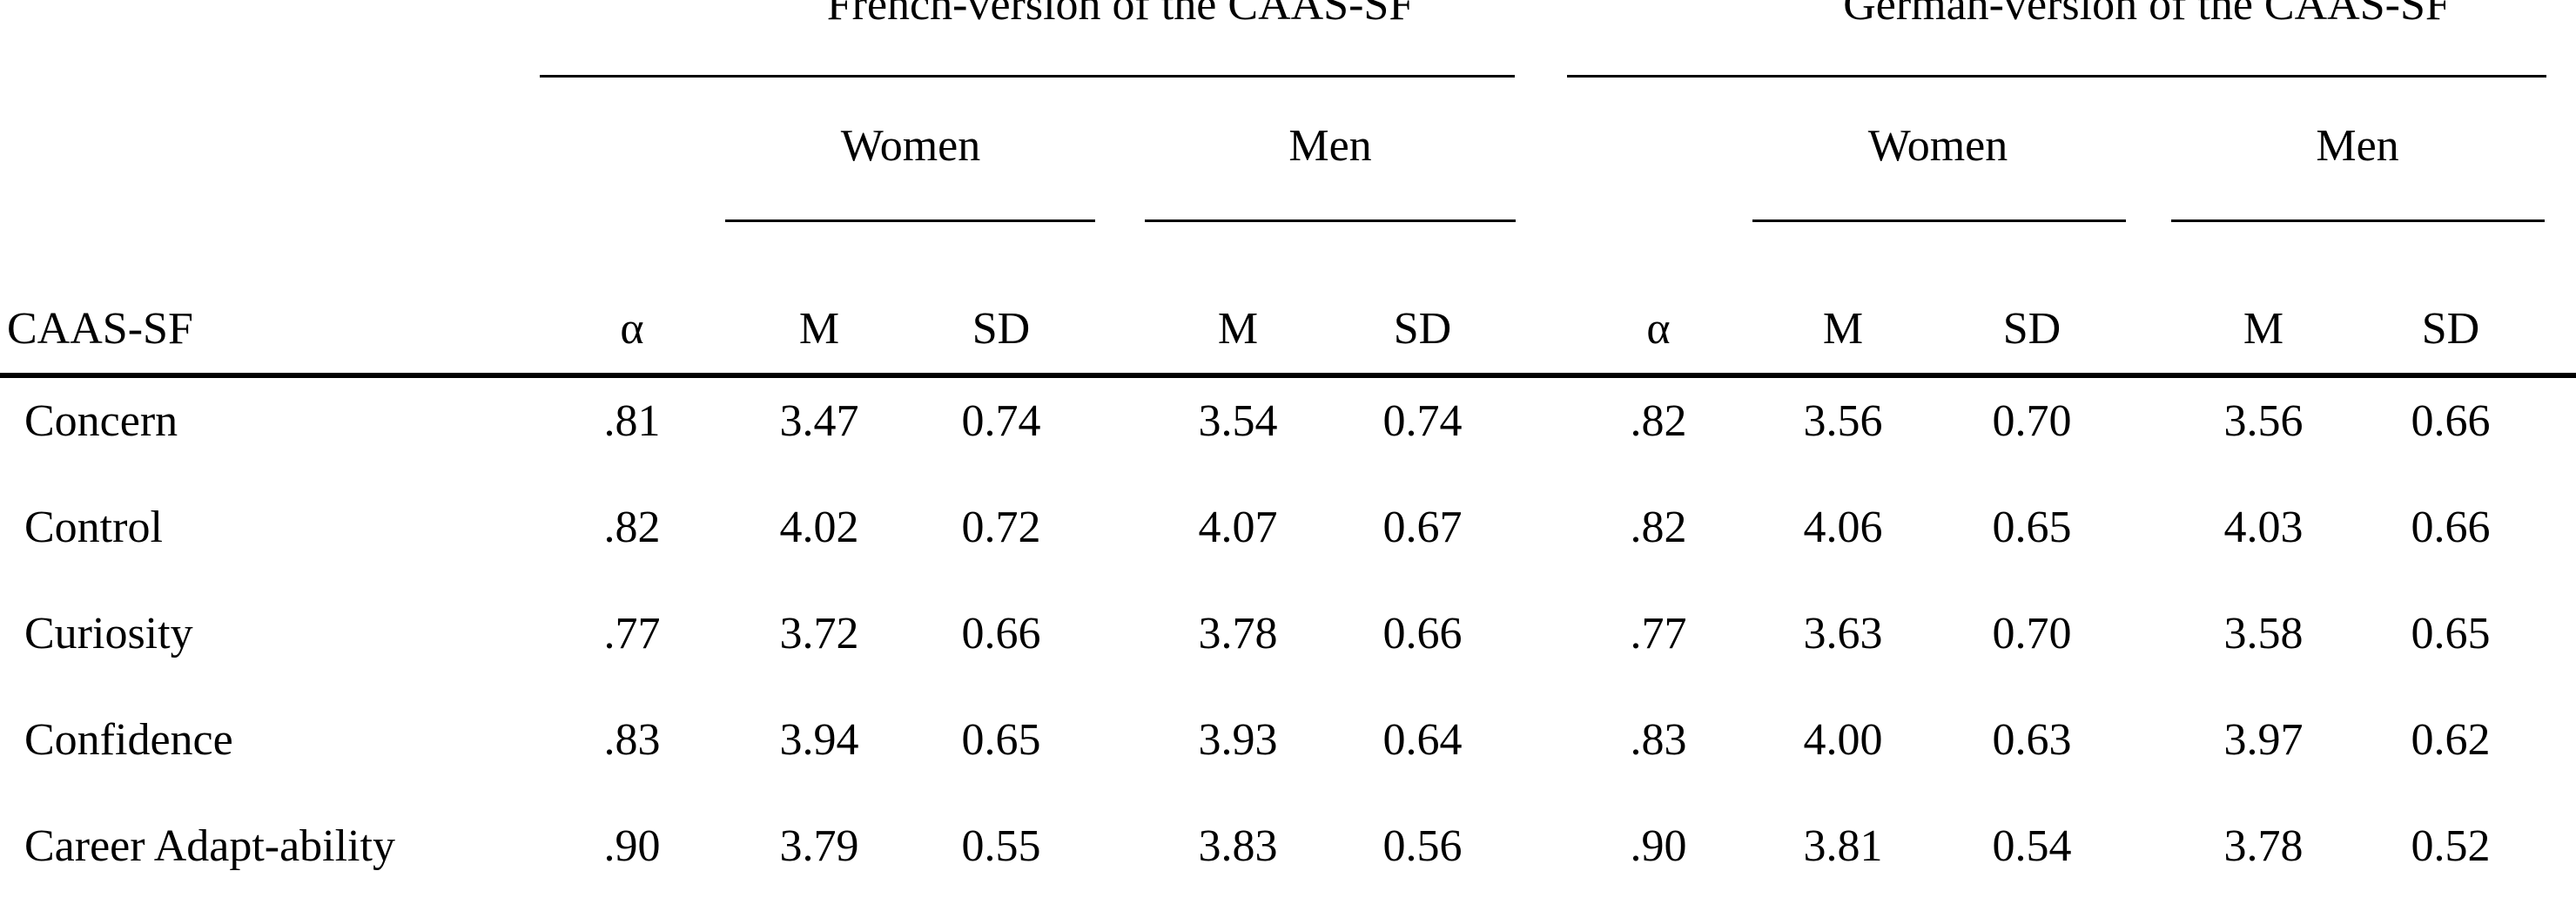  What do you see at coordinates (1843, 527) in the screenshot?
I see `table-cell: 4.06` at bounding box center [1843, 527].